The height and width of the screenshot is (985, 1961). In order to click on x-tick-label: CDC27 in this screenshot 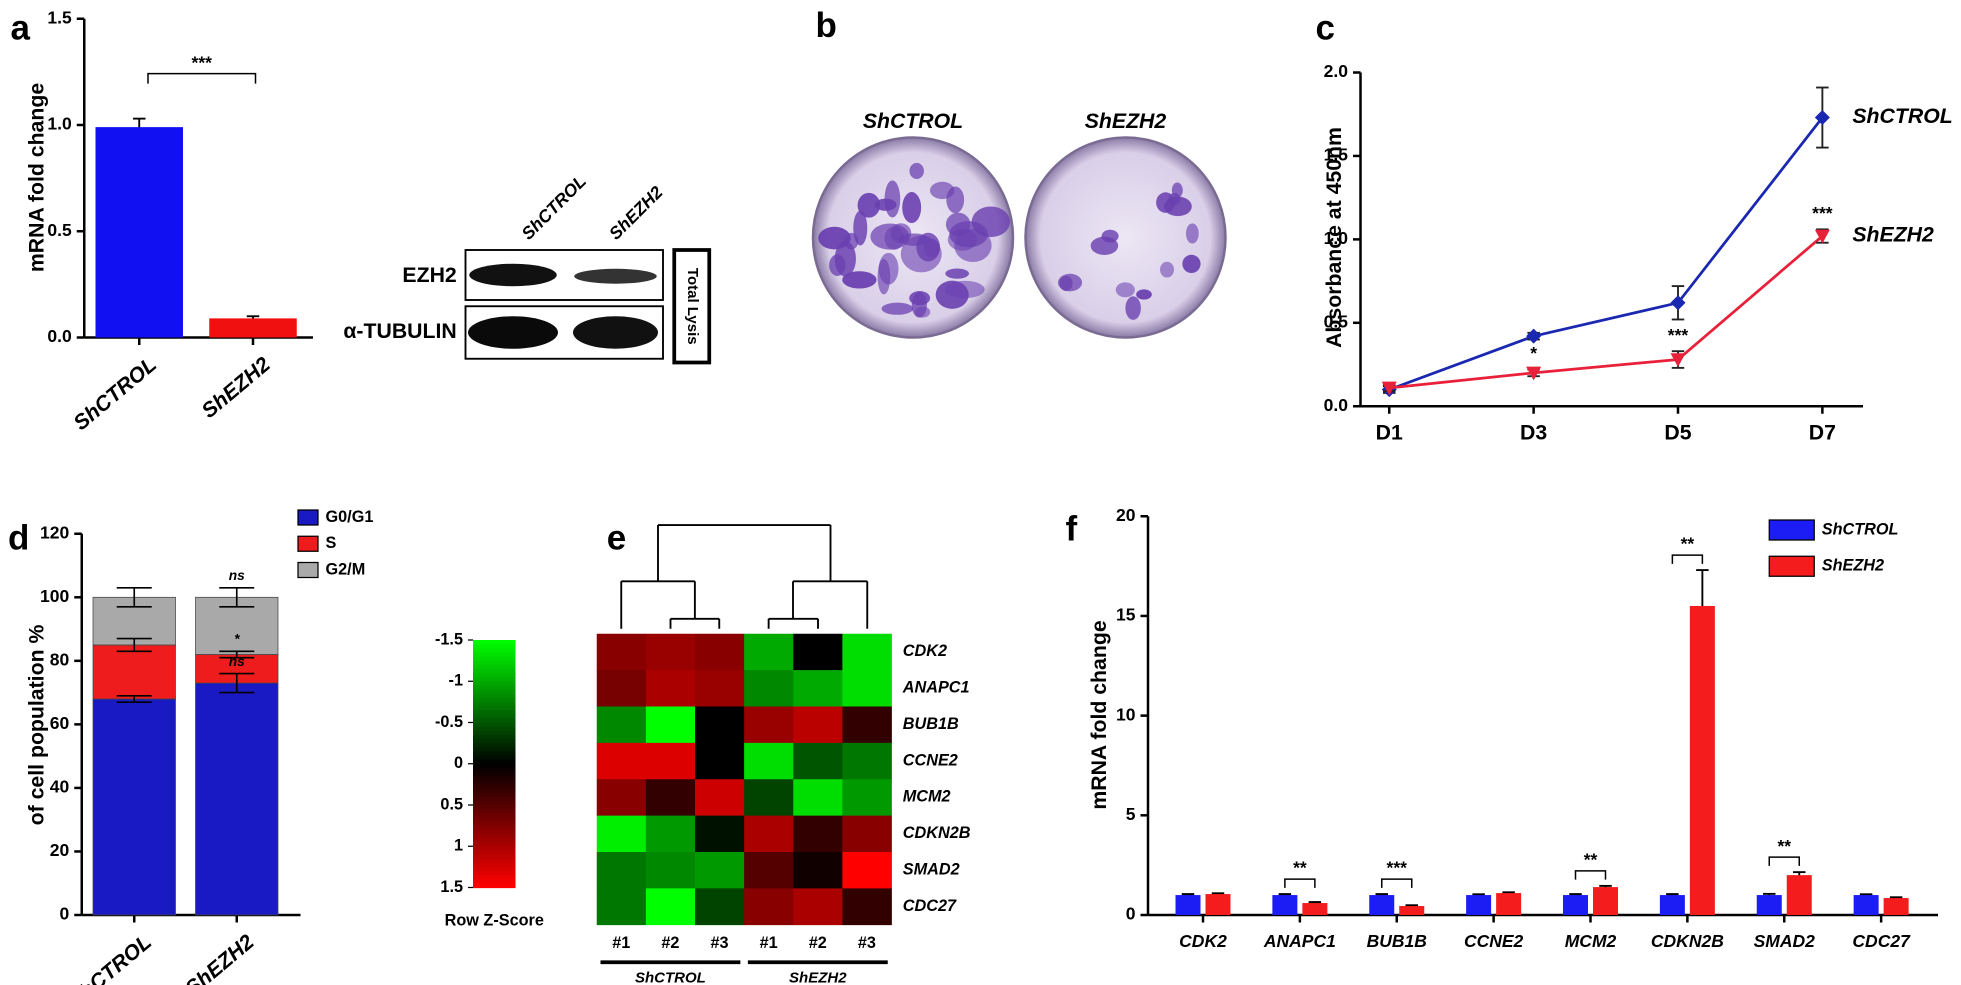, I will do `click(1881, 941)`.